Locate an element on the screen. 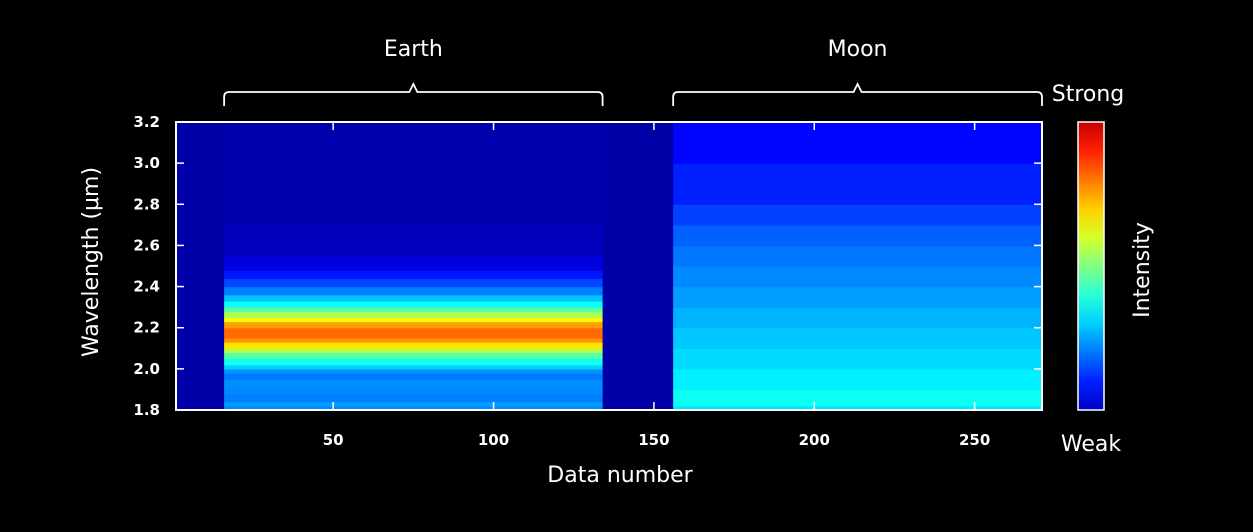 Image resolution: width=1253 pixels, height=532 pixels. y-tick-label: 2.2 is located at coordinates (146, 328).